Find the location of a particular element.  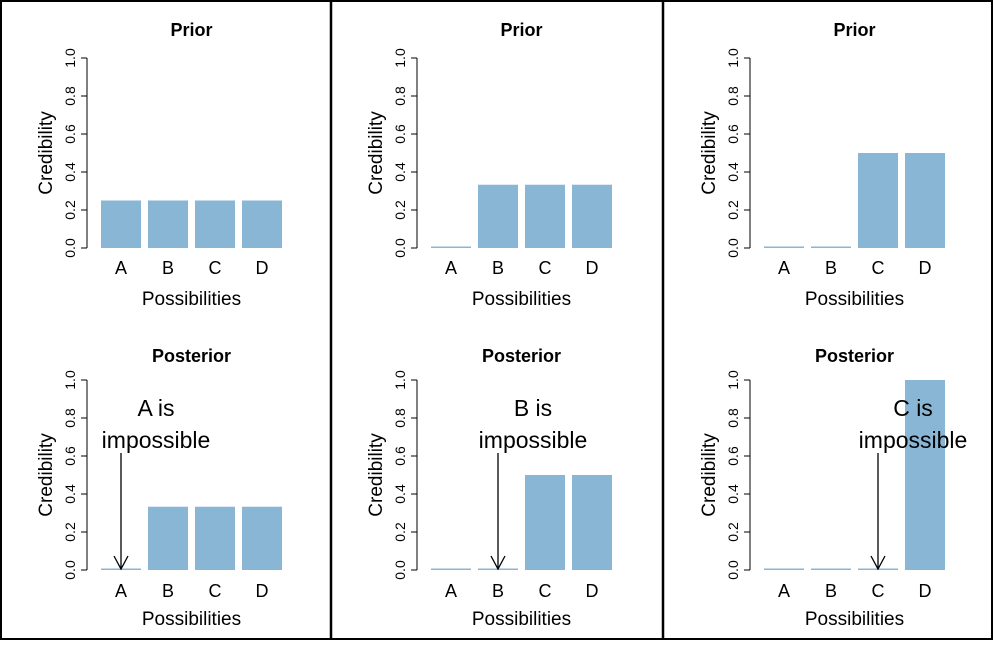

annotation-text: C is is located at coordinates (913, 408).